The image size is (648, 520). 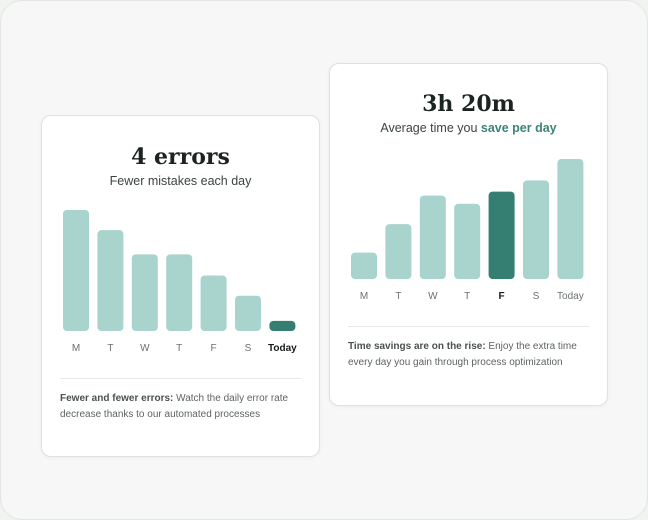 What do you see at coordinates (467, 296) in the screenshot?
I see `time-tick-label-3: T` at bounding box center [467, 296].